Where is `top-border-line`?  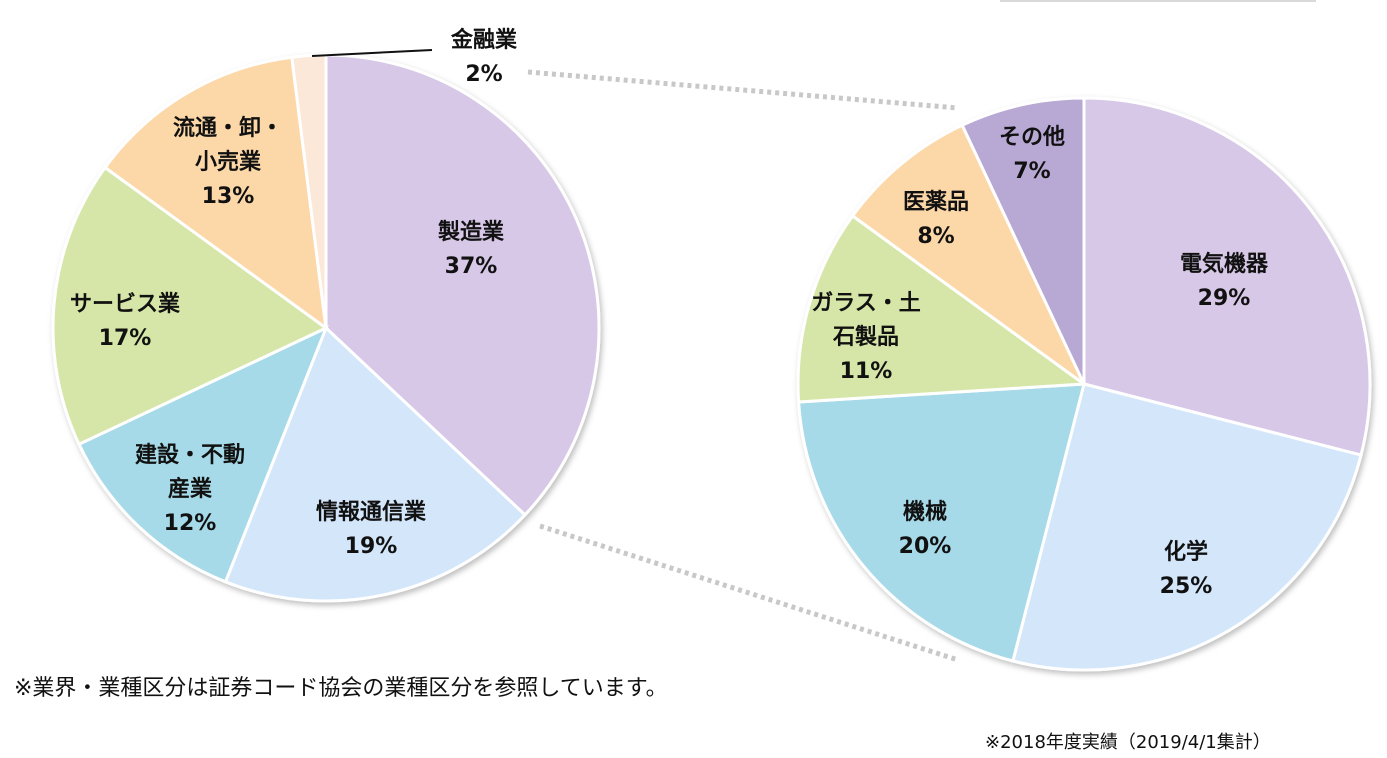
top-border-line is located at coordinates (1158, 1).